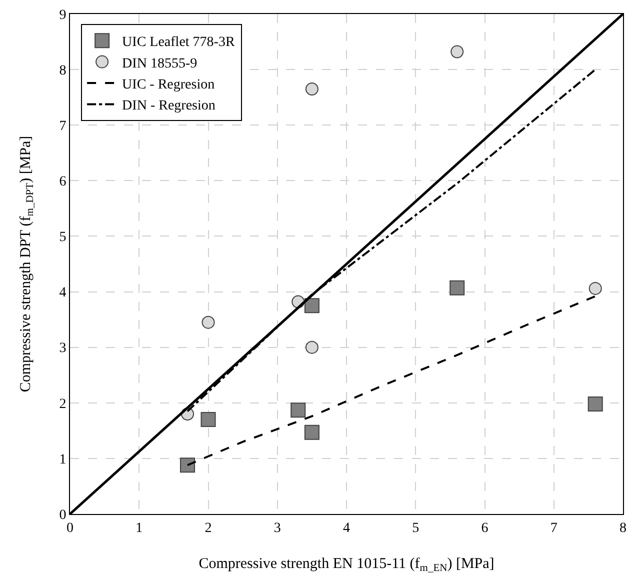 The image size is (635, 574). I want to click on x-tick-label: 8, so click(623, 528).